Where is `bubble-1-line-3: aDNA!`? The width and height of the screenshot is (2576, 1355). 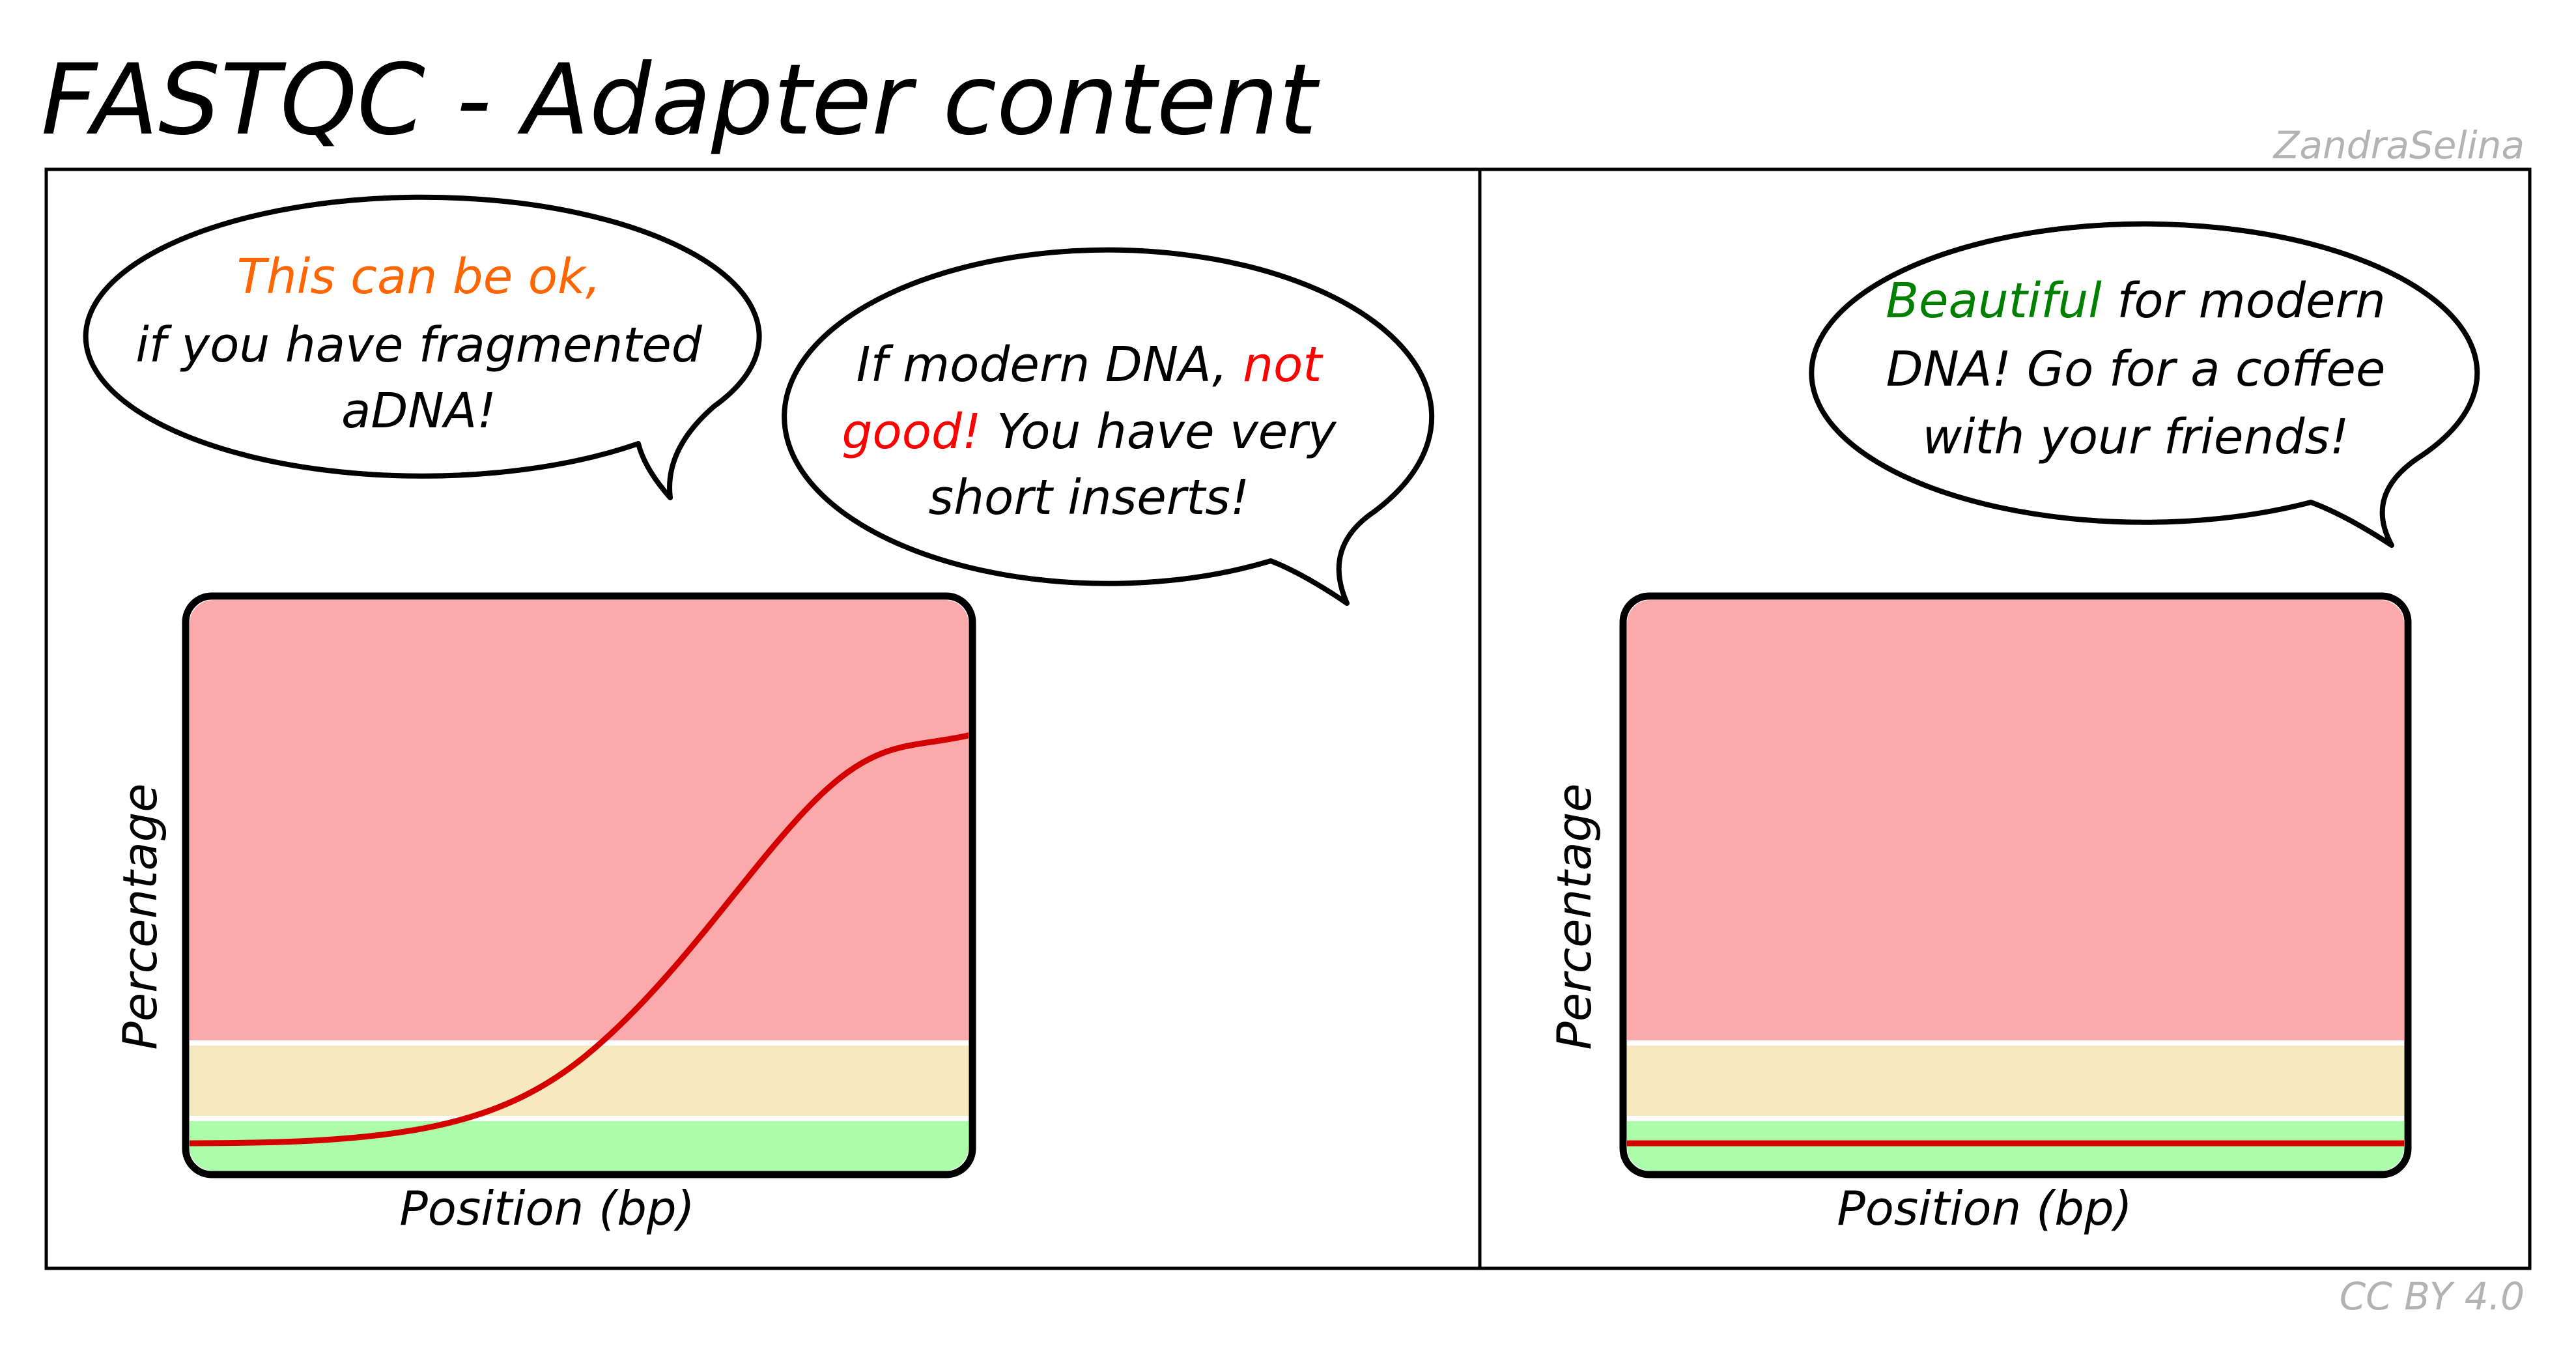 bubble-1-line-3: aDNA! is located at coordinates (418, 411).